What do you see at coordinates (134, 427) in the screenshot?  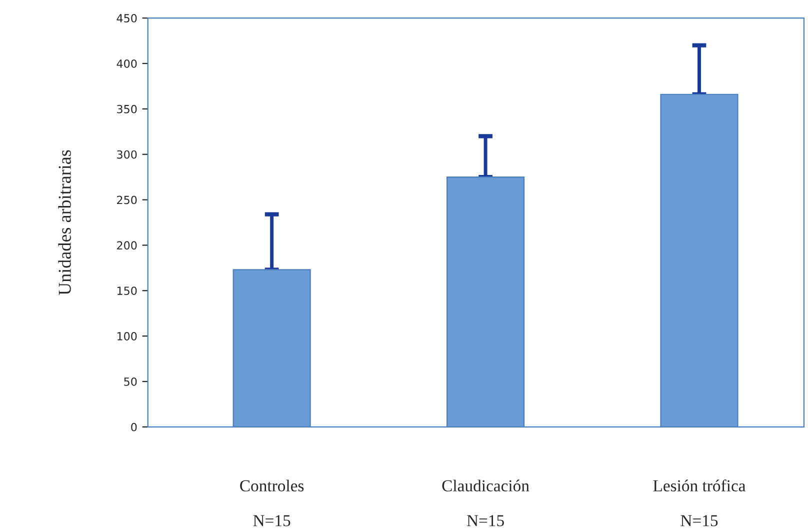 I see `y-tick-label: 0` at bounding box center [134, 427].